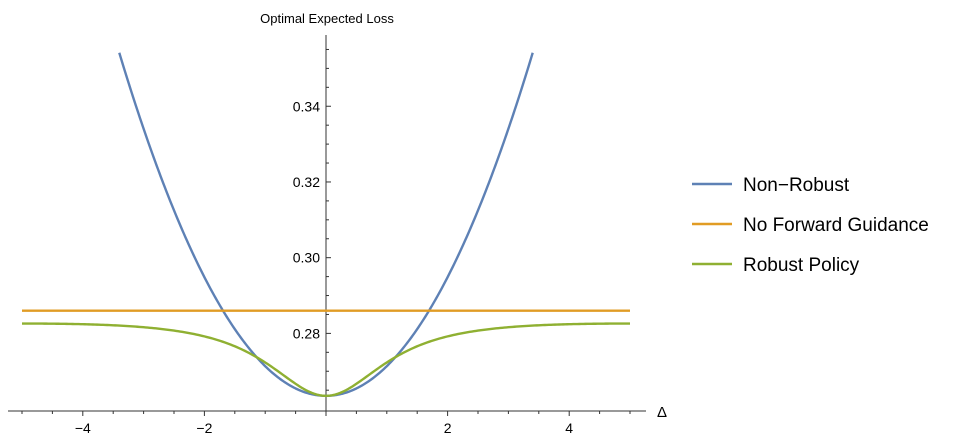 The height and width of the screenshot is (437, 976). What do you see at coordinates (306, 106) in the screenshot?
I see `y-tick-label: 0.34` at bounding box center [306, 106].